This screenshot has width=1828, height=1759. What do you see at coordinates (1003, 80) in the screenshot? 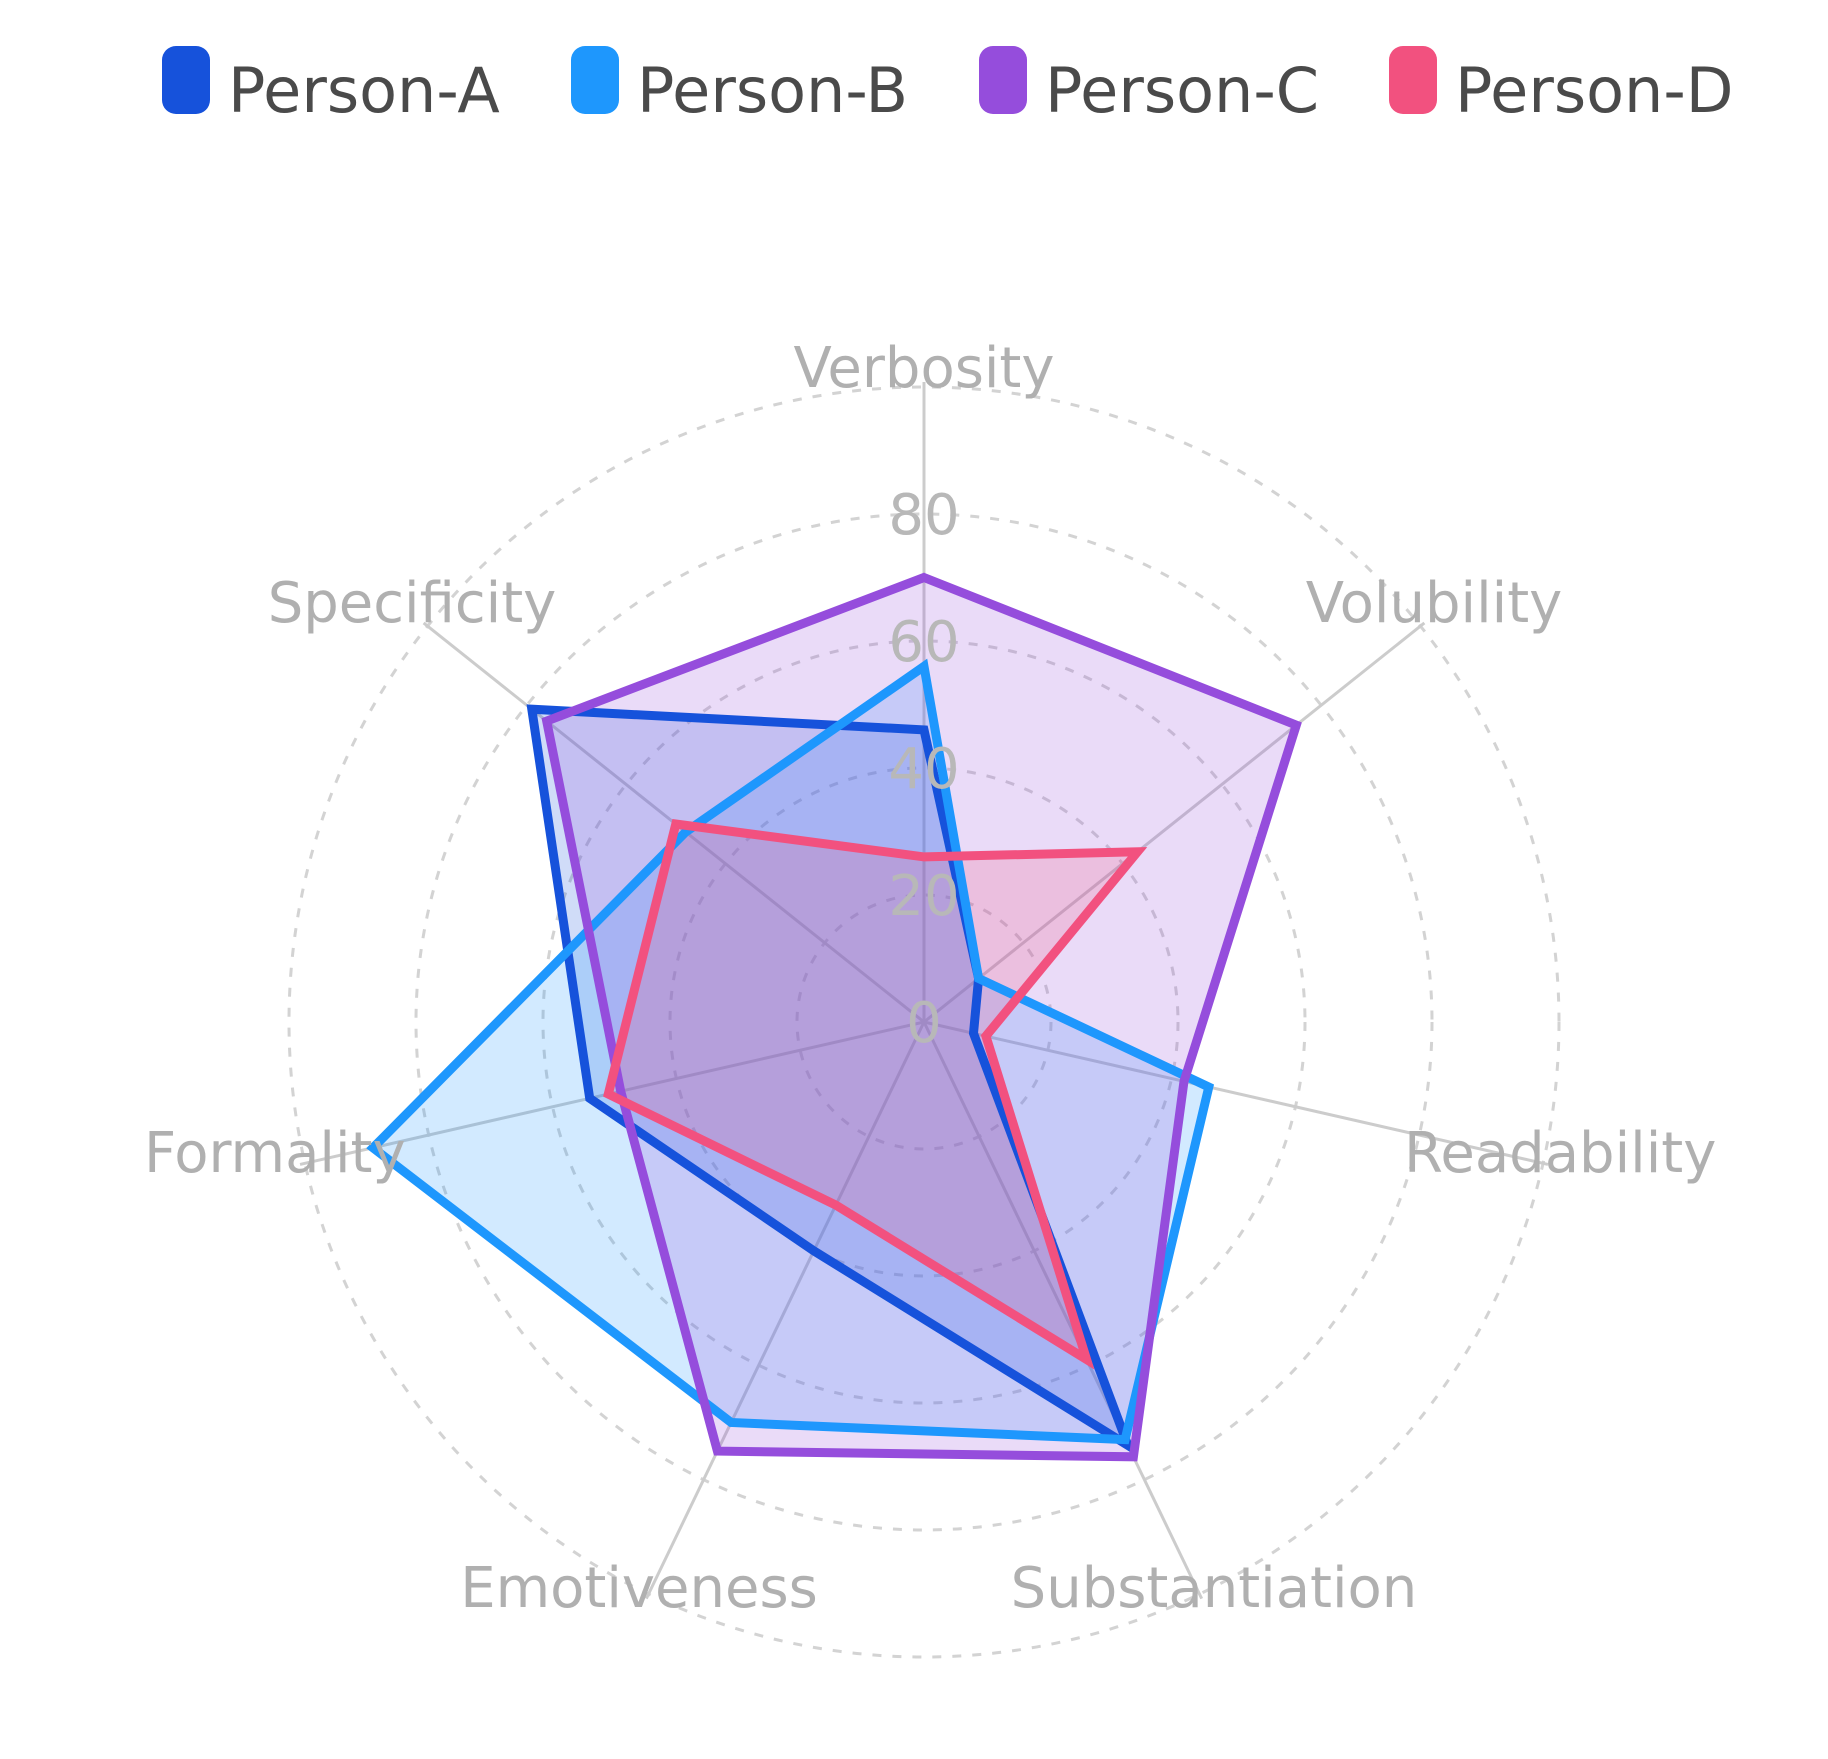
I see `legend-swatch-person-c` at bounding box center [1003, 80].